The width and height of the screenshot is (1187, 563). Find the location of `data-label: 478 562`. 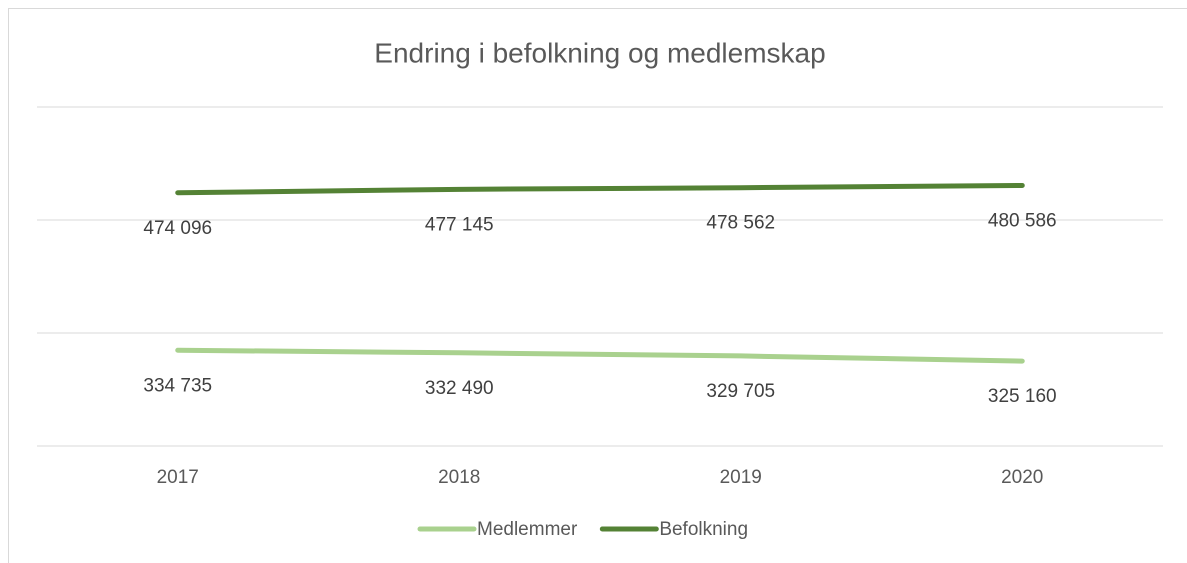

data-label: 478 562 is located at coordinates (740, 223).